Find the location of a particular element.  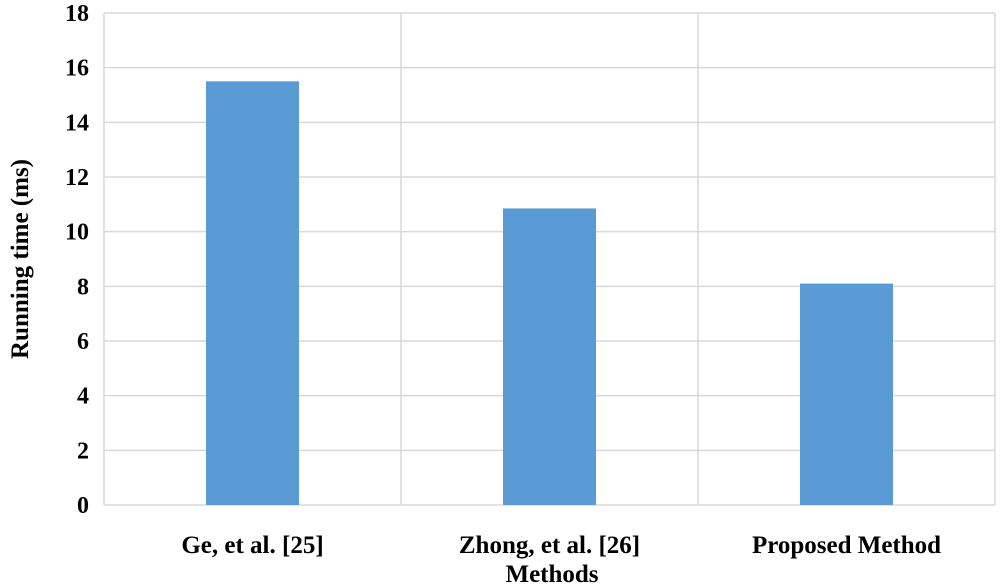

y-tick-label: 10 is located at coordinates (77, 233).